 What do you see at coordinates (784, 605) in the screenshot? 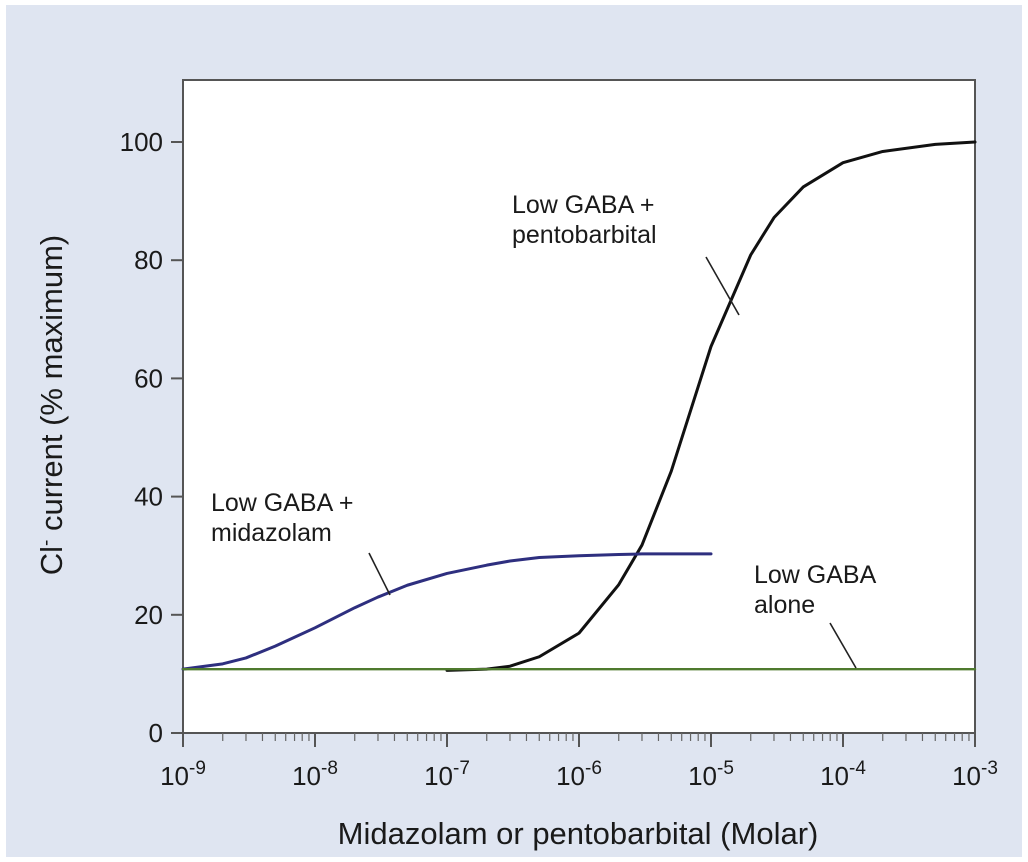
I see `series-label-2: alone` at bounding box center [784, 605].